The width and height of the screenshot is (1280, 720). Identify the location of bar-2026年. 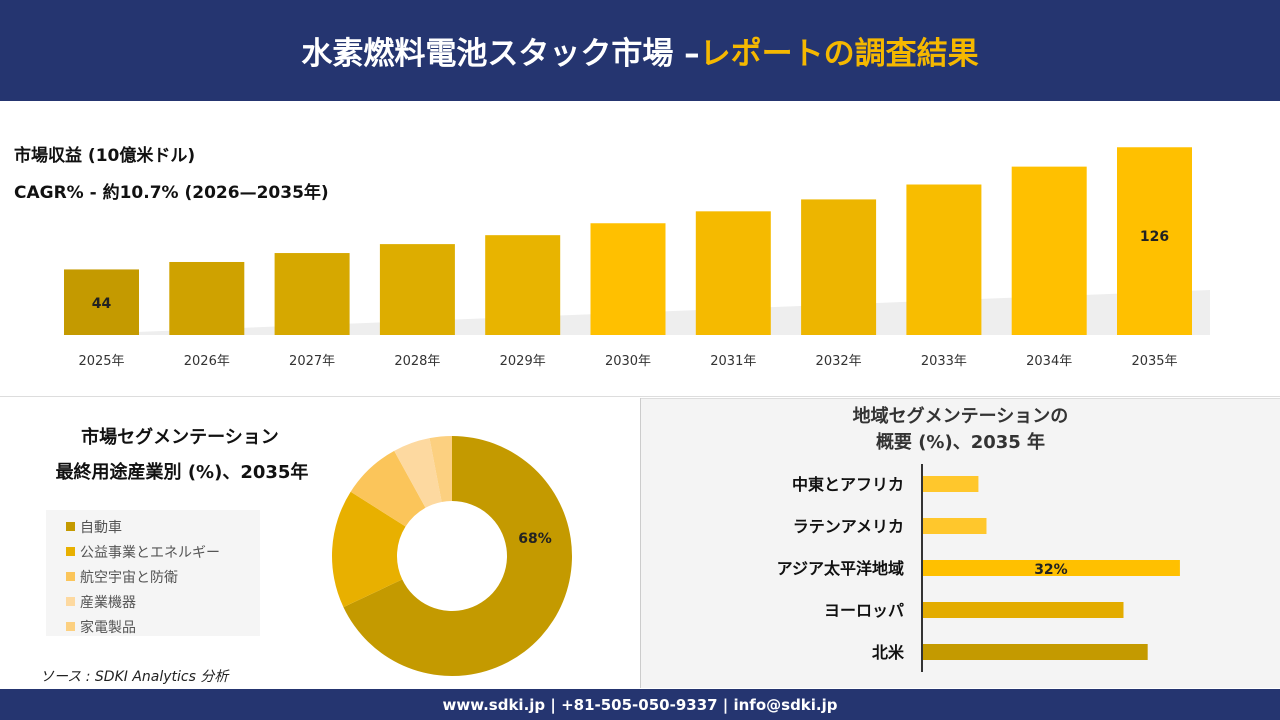
(207, 298).